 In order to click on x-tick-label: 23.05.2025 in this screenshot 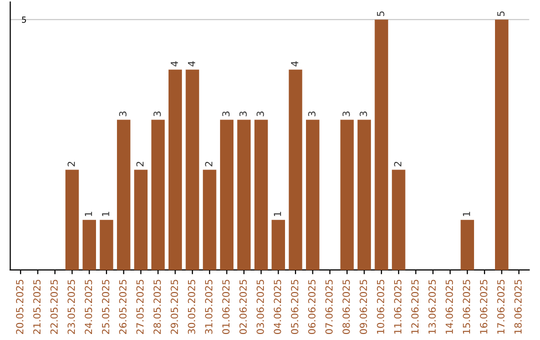, I will do `click(71, 307)`.